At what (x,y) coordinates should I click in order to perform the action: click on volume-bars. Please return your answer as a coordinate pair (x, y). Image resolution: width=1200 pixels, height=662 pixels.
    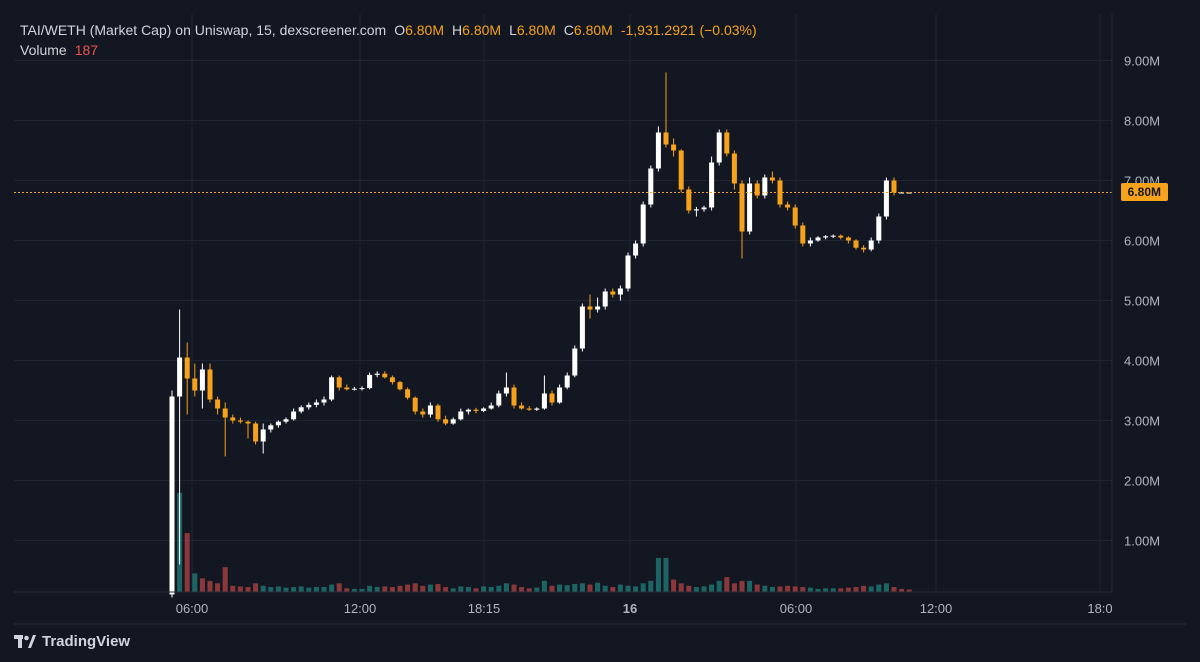
    Looking at the image, I should click on (540, 536).